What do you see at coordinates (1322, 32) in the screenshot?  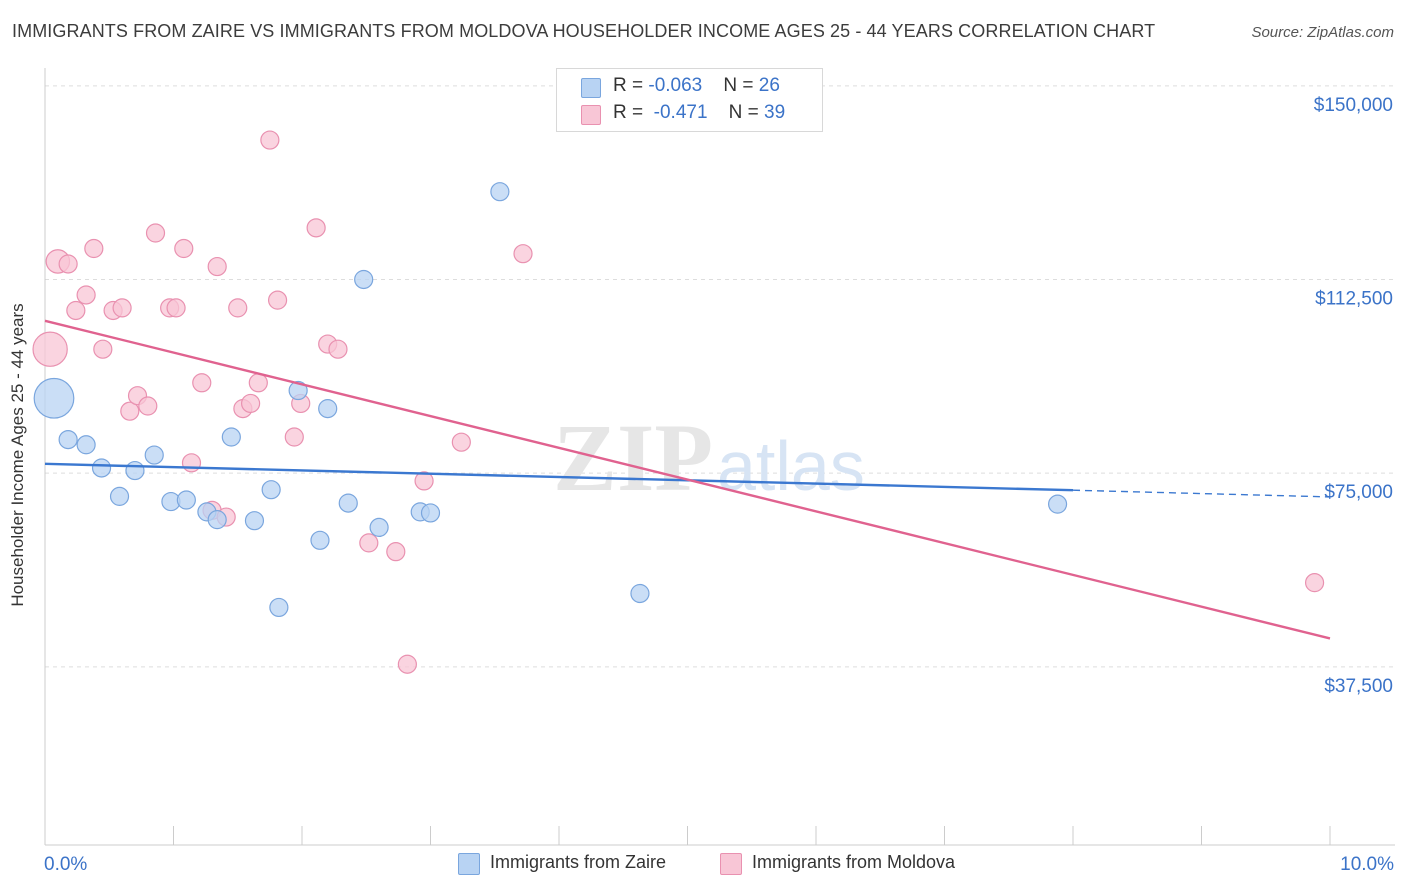 I see `source-credit: Source: ZipAtlas.com` at bounding box center [1322, 32].